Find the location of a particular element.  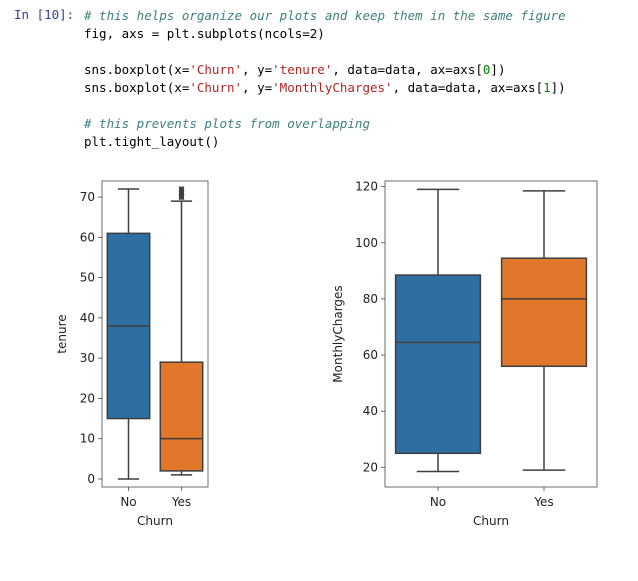

y-tick-label: 70 is located at coordinates (87, 197).